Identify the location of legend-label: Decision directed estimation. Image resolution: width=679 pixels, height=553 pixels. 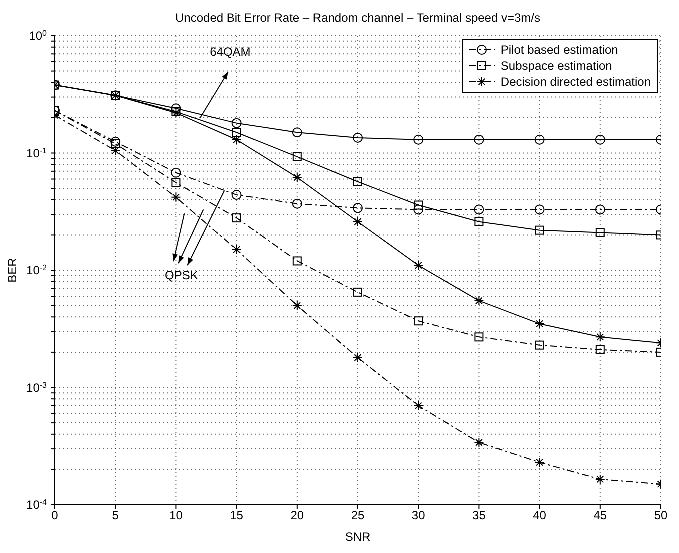
(575, 82).